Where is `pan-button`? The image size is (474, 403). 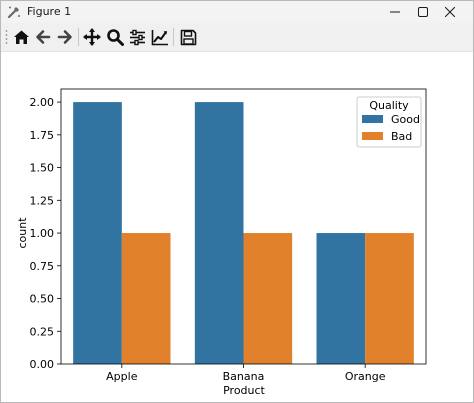
pan-button is located at coordinates (92, 37).